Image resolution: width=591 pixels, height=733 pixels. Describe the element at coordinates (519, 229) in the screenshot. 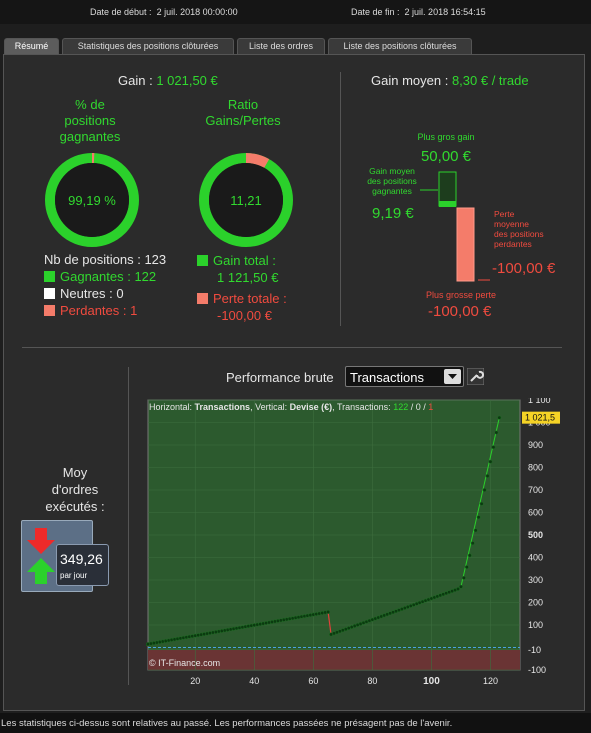

I see `avg-loss-label: Perte moyenne des positions perdantes` at that location.